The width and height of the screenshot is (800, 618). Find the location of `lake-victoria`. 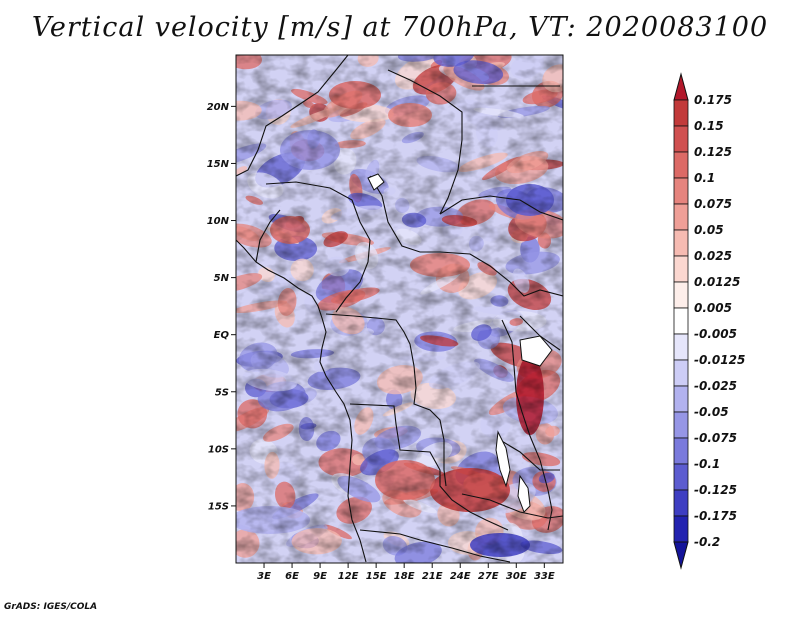

lake-victoria is located at coordinates (536, 351).